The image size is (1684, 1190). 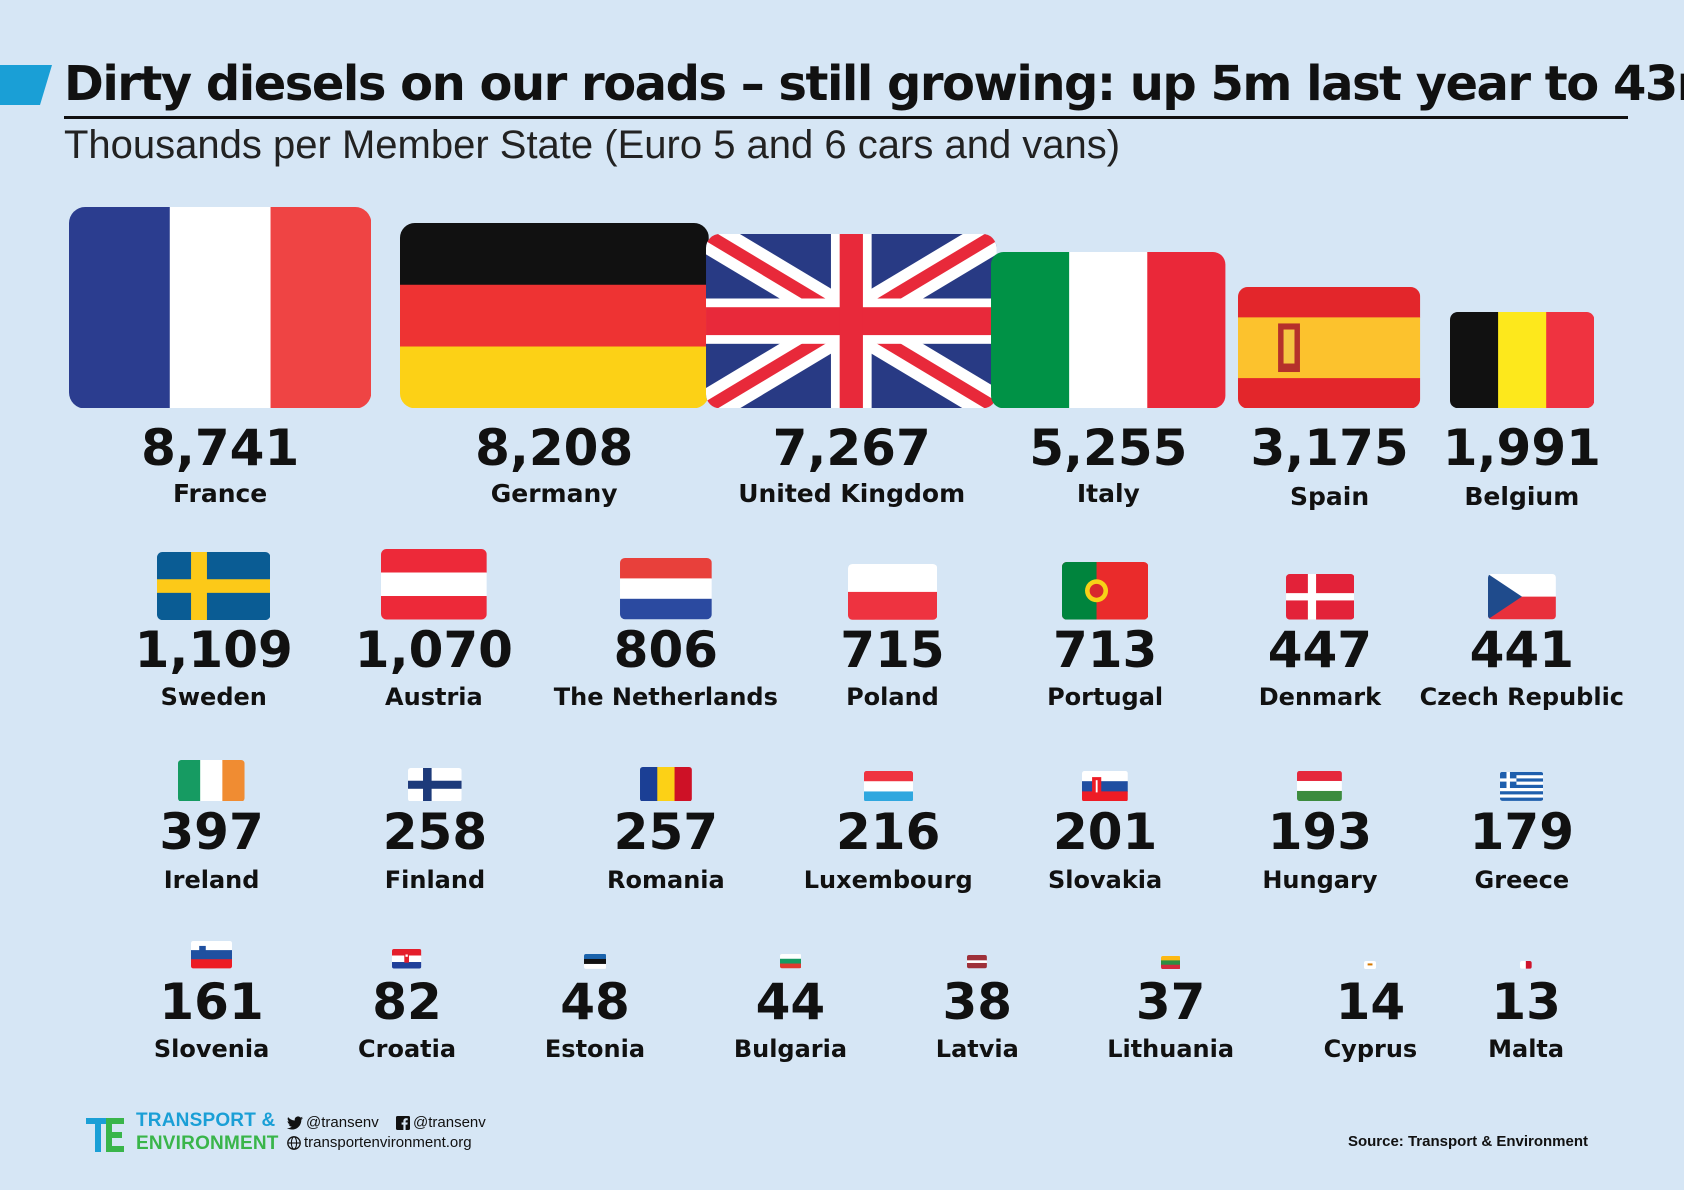 I want to click on ireland-flag-icon, so click(x=211, y=780).